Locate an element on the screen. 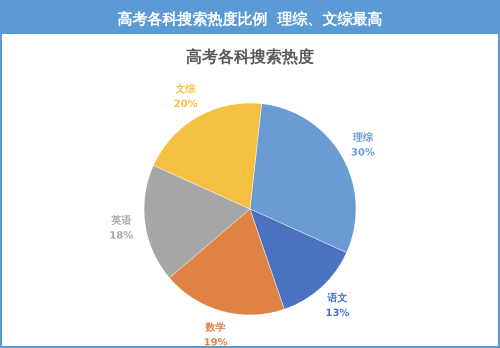 This screenshot has width=500, height=348. slice-label: 文综 is located at coordinates (185, 89).